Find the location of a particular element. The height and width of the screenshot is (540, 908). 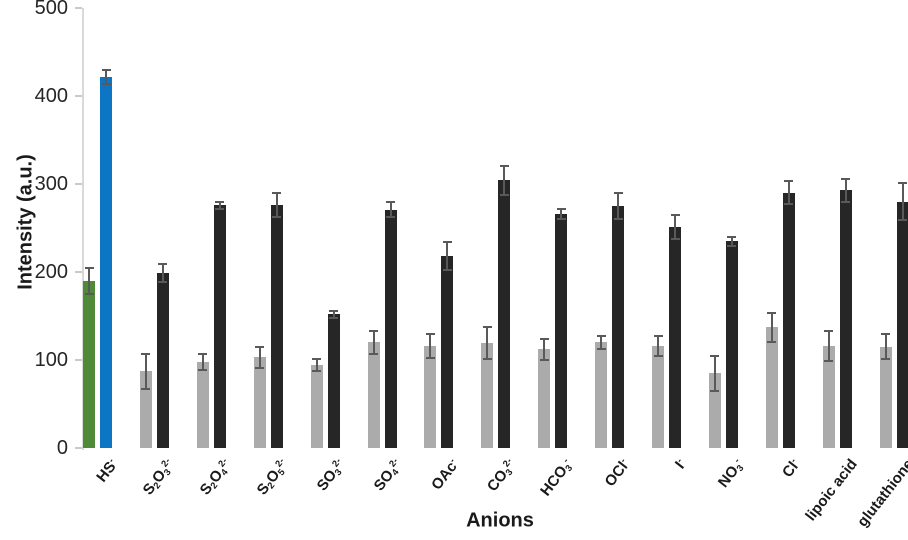

y-axis-tick-label: 300 is located at coordinates (51, 184).